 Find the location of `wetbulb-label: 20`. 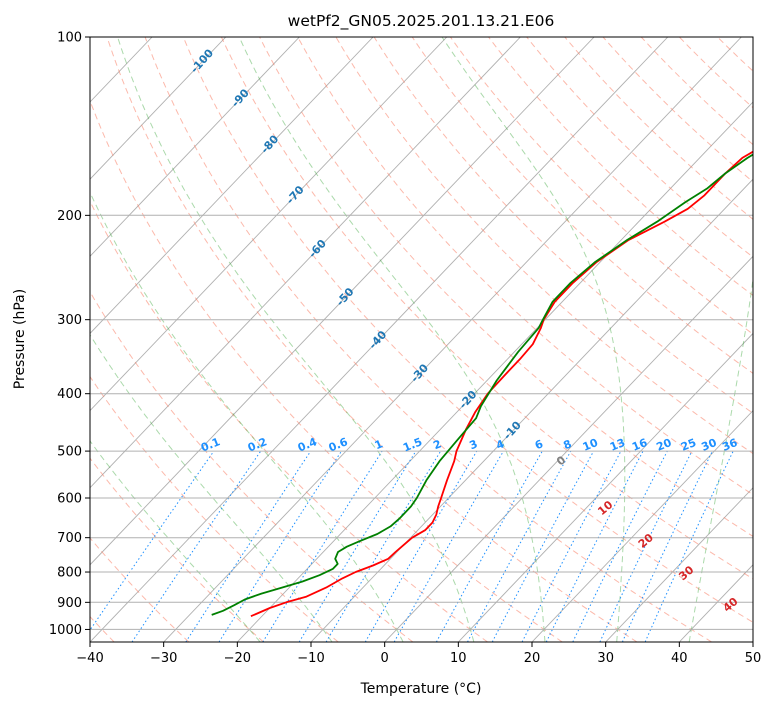

wetbulb-label: 20 is located at coordinates (646, 541).